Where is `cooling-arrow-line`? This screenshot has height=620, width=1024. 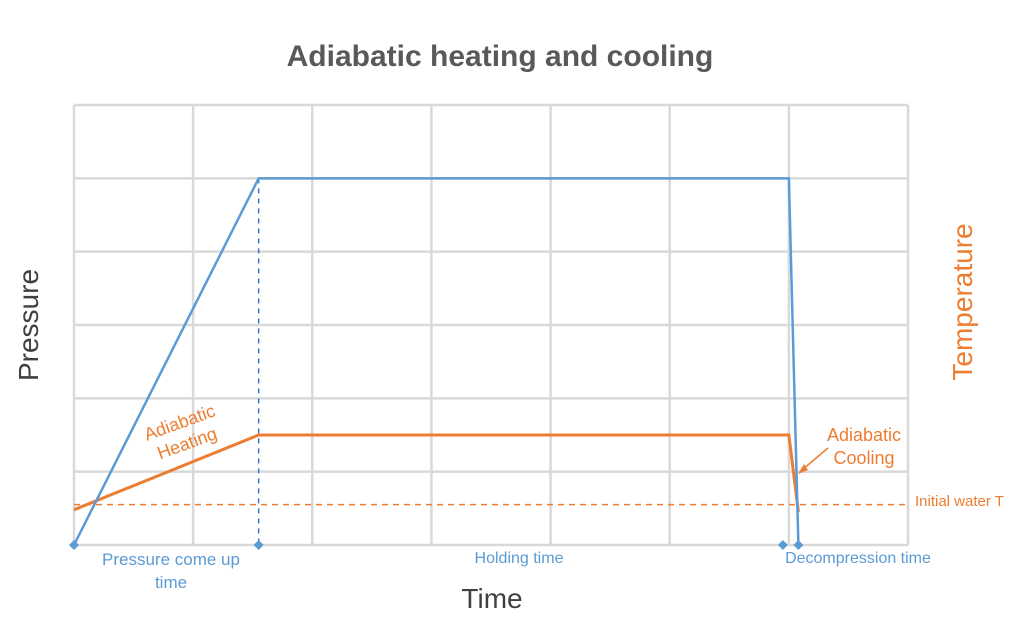 cooling-arrow-line is located at coordinates (815, 459).